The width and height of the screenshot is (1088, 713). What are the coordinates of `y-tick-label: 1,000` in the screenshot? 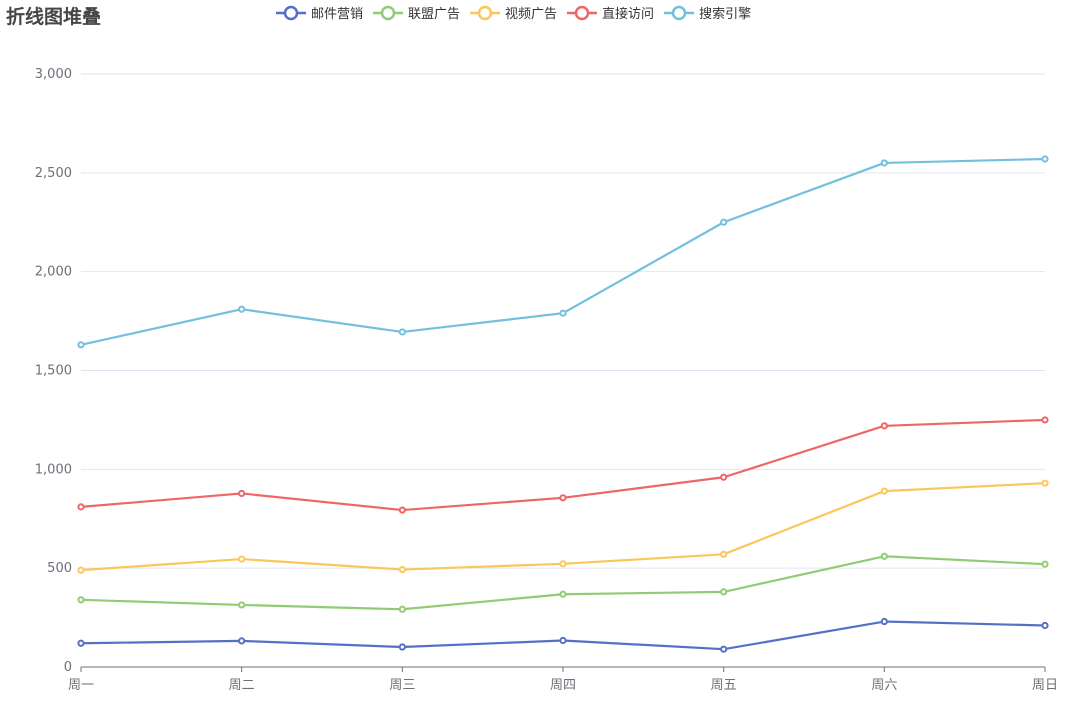 It's located at (53, 469).